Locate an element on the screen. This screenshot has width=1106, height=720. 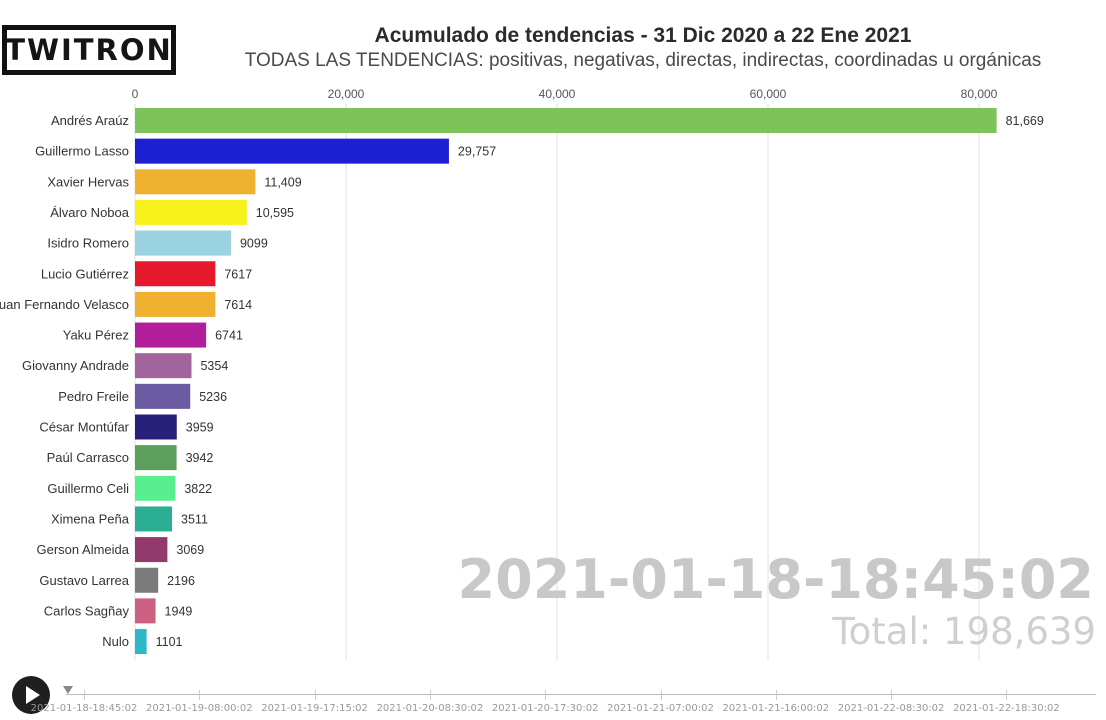
timeline-label: 2021-01-20-08:30:02 is located at coordinates (430, 708).